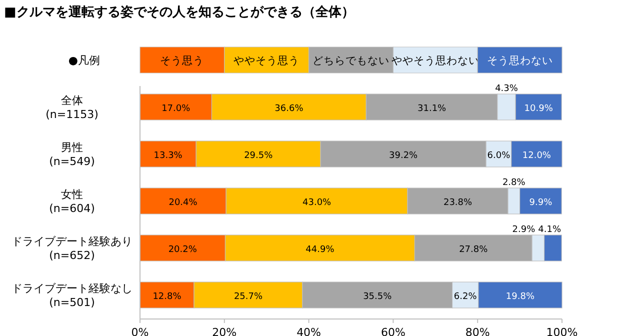  I want to click on legend-title: ●凡例, so click(84, 60).